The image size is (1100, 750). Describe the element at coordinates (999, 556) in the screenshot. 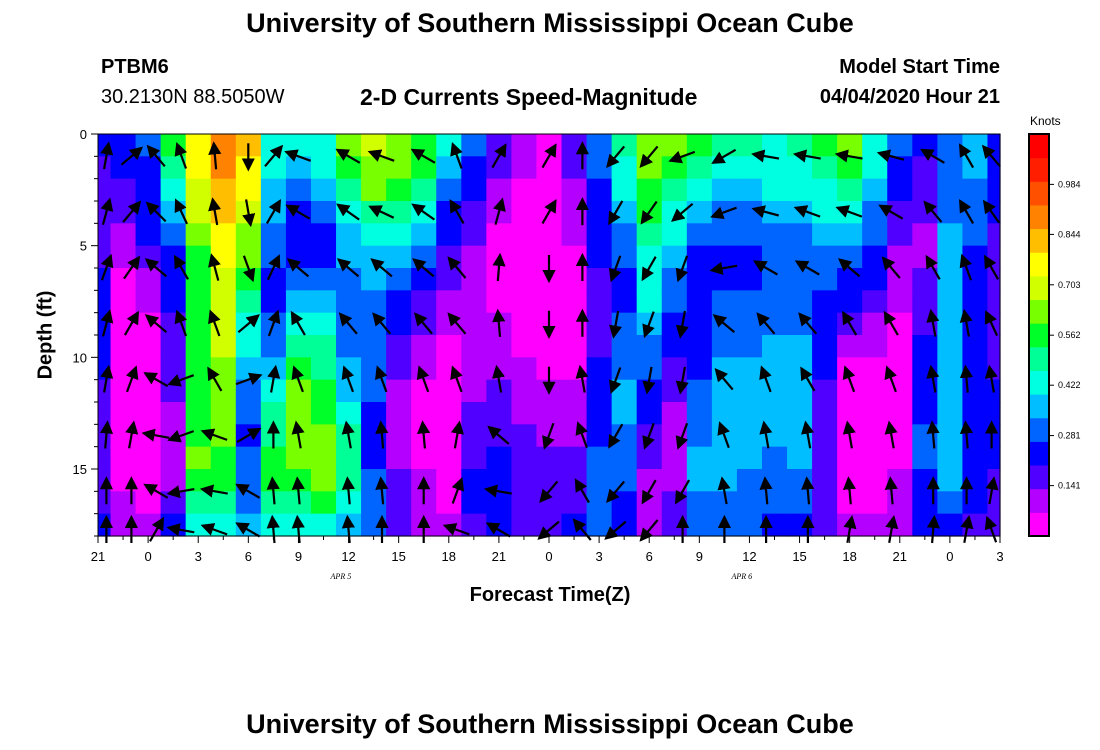

I see `x-tick-label: 3` at that location.